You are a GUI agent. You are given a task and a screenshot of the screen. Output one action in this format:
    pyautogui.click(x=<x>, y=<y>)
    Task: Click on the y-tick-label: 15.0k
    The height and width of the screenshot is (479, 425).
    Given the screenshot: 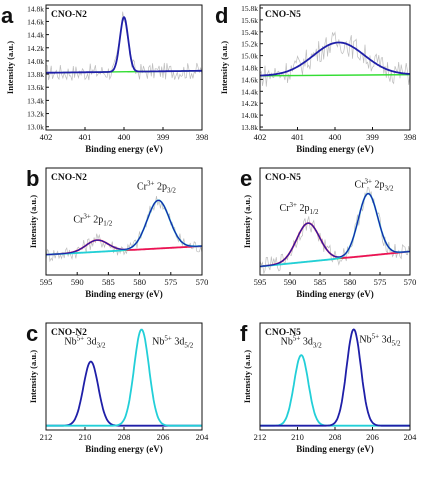 What is the action you would take?
    pyautogui.click(x=249, y=56)
    